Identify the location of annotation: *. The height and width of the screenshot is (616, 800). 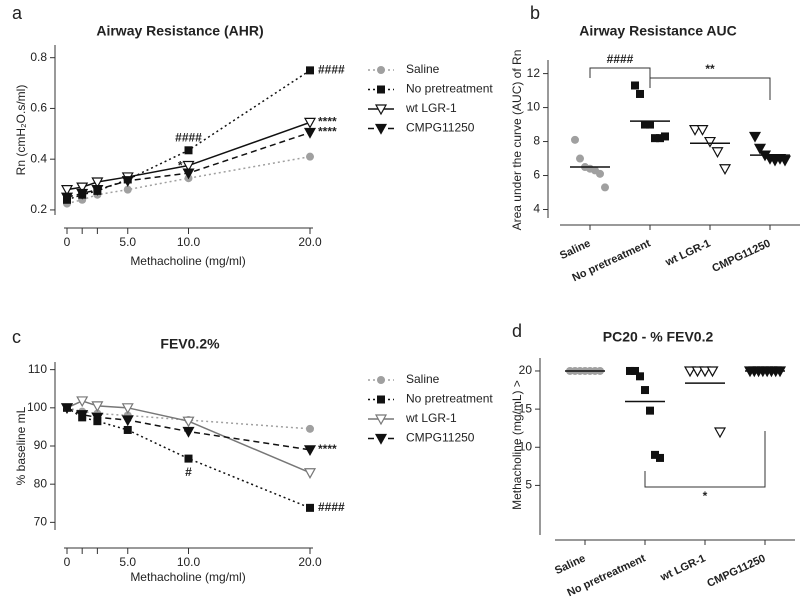
(705, 496).